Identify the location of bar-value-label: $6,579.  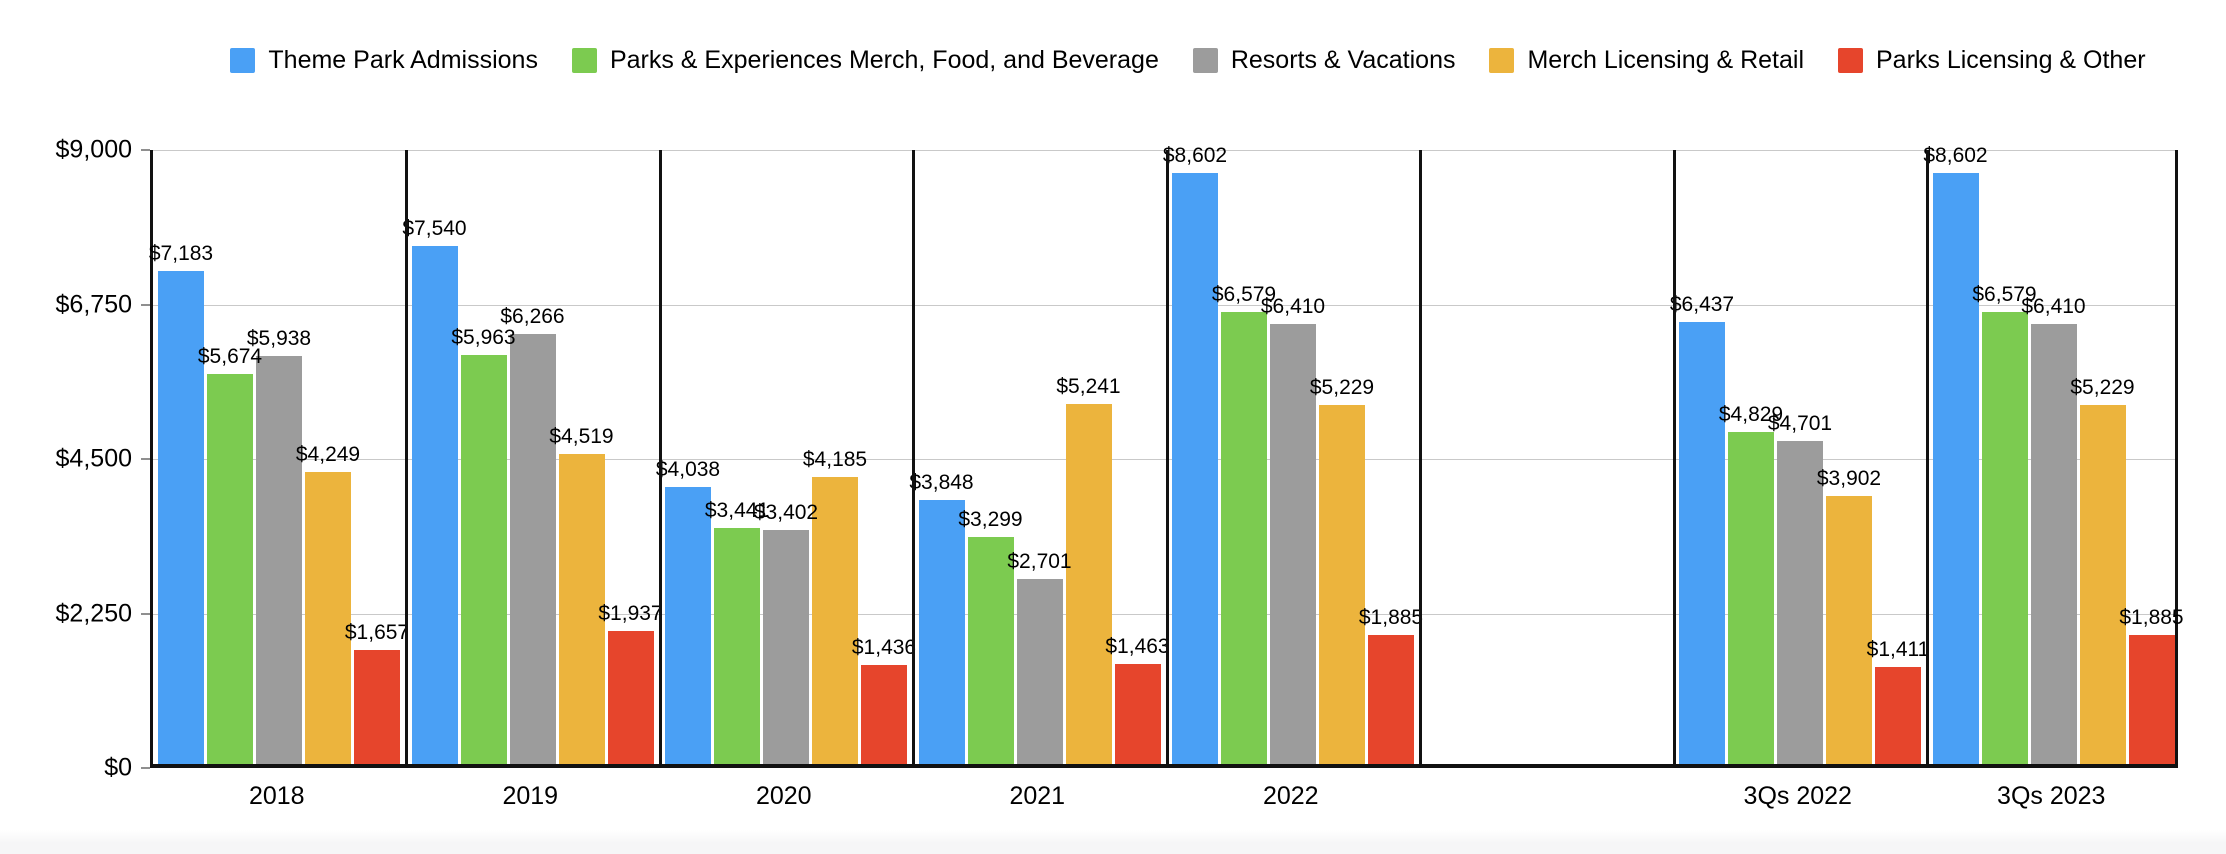
(1244, 295).